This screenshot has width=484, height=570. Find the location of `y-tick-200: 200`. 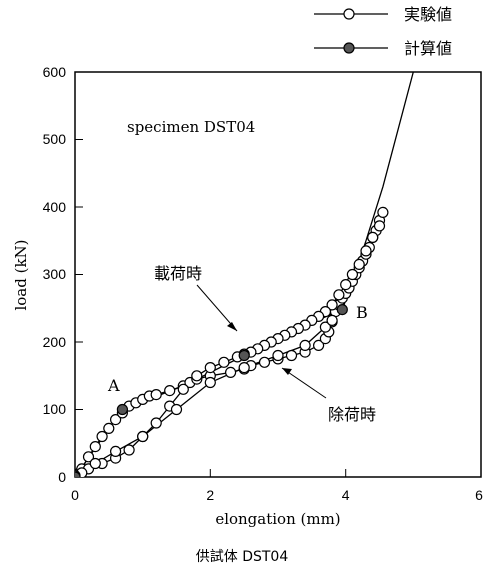

y-tick-200: 200 is located at coordinates (55, 342).